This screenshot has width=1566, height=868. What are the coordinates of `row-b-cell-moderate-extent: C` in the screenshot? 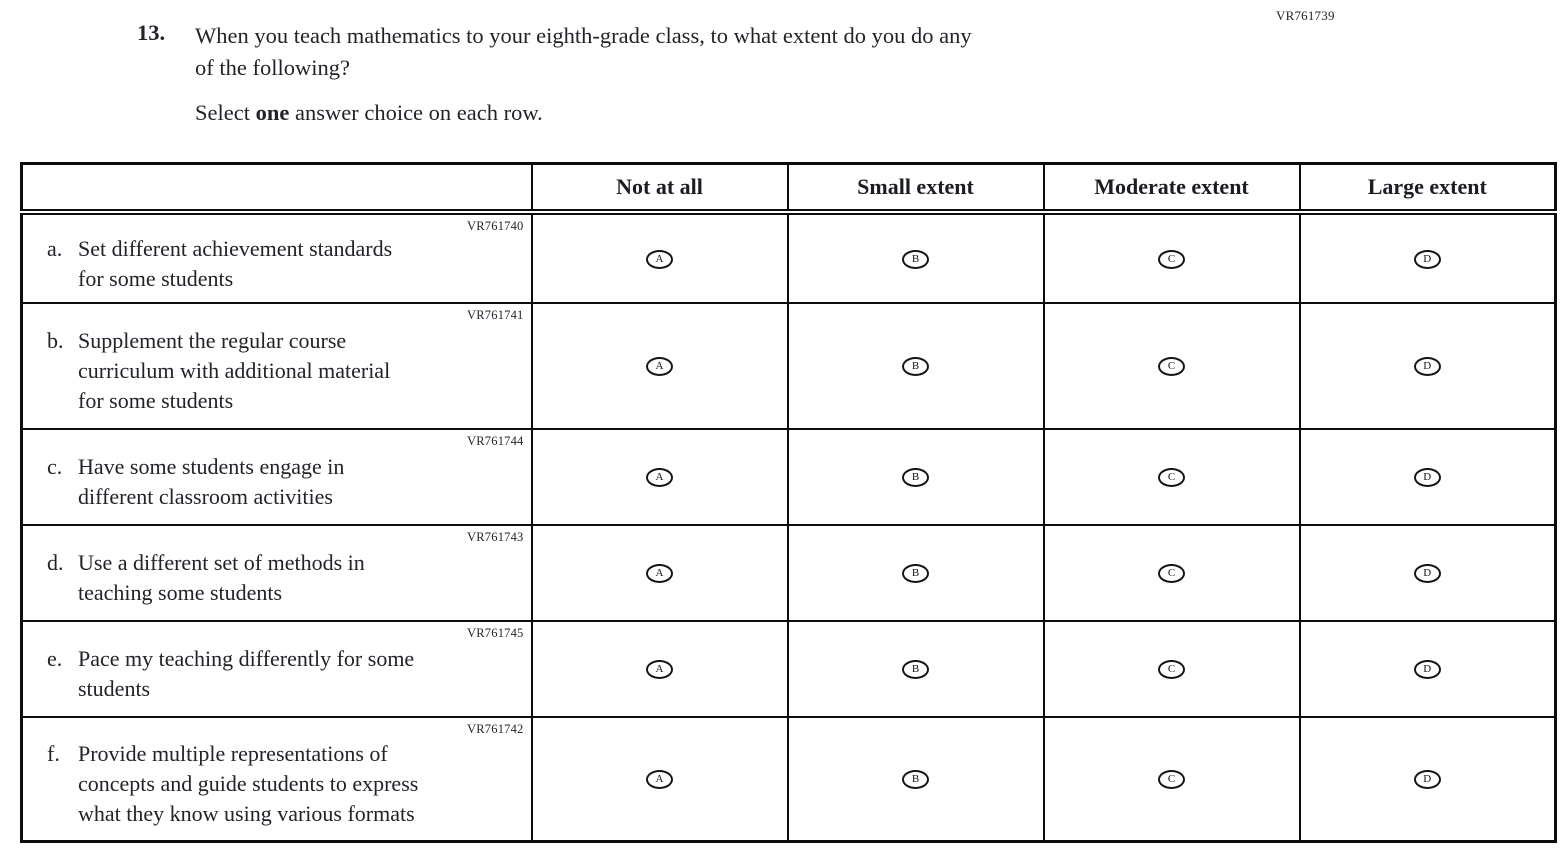 It's located at (1171, 366).